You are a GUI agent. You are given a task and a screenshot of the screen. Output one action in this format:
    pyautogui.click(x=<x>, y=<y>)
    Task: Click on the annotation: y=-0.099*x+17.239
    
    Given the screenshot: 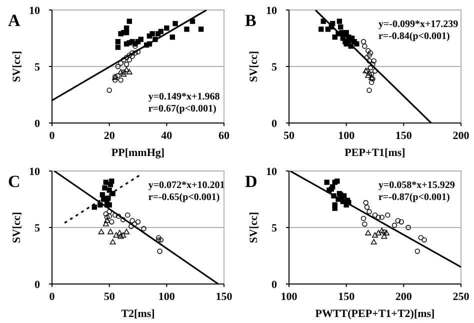 What is the action you would take?
    pyautogui.click(x=418, y=24)
    